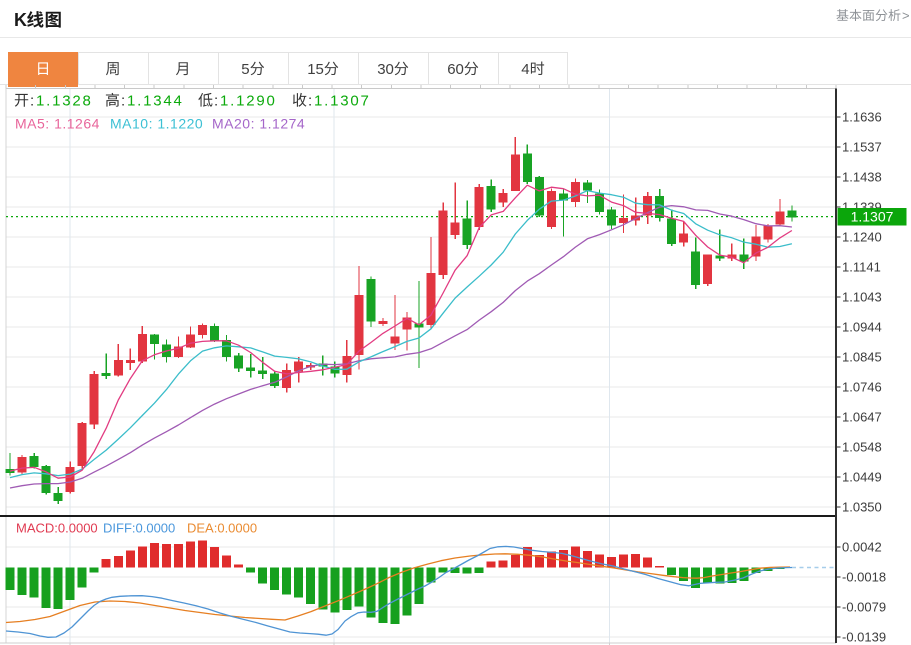 The height and width of the screenshot is (645, 911). Describe the element at coordinates (57, 124) in the screenshot. I see `svg-text: MA5: 1.1264` at that location.